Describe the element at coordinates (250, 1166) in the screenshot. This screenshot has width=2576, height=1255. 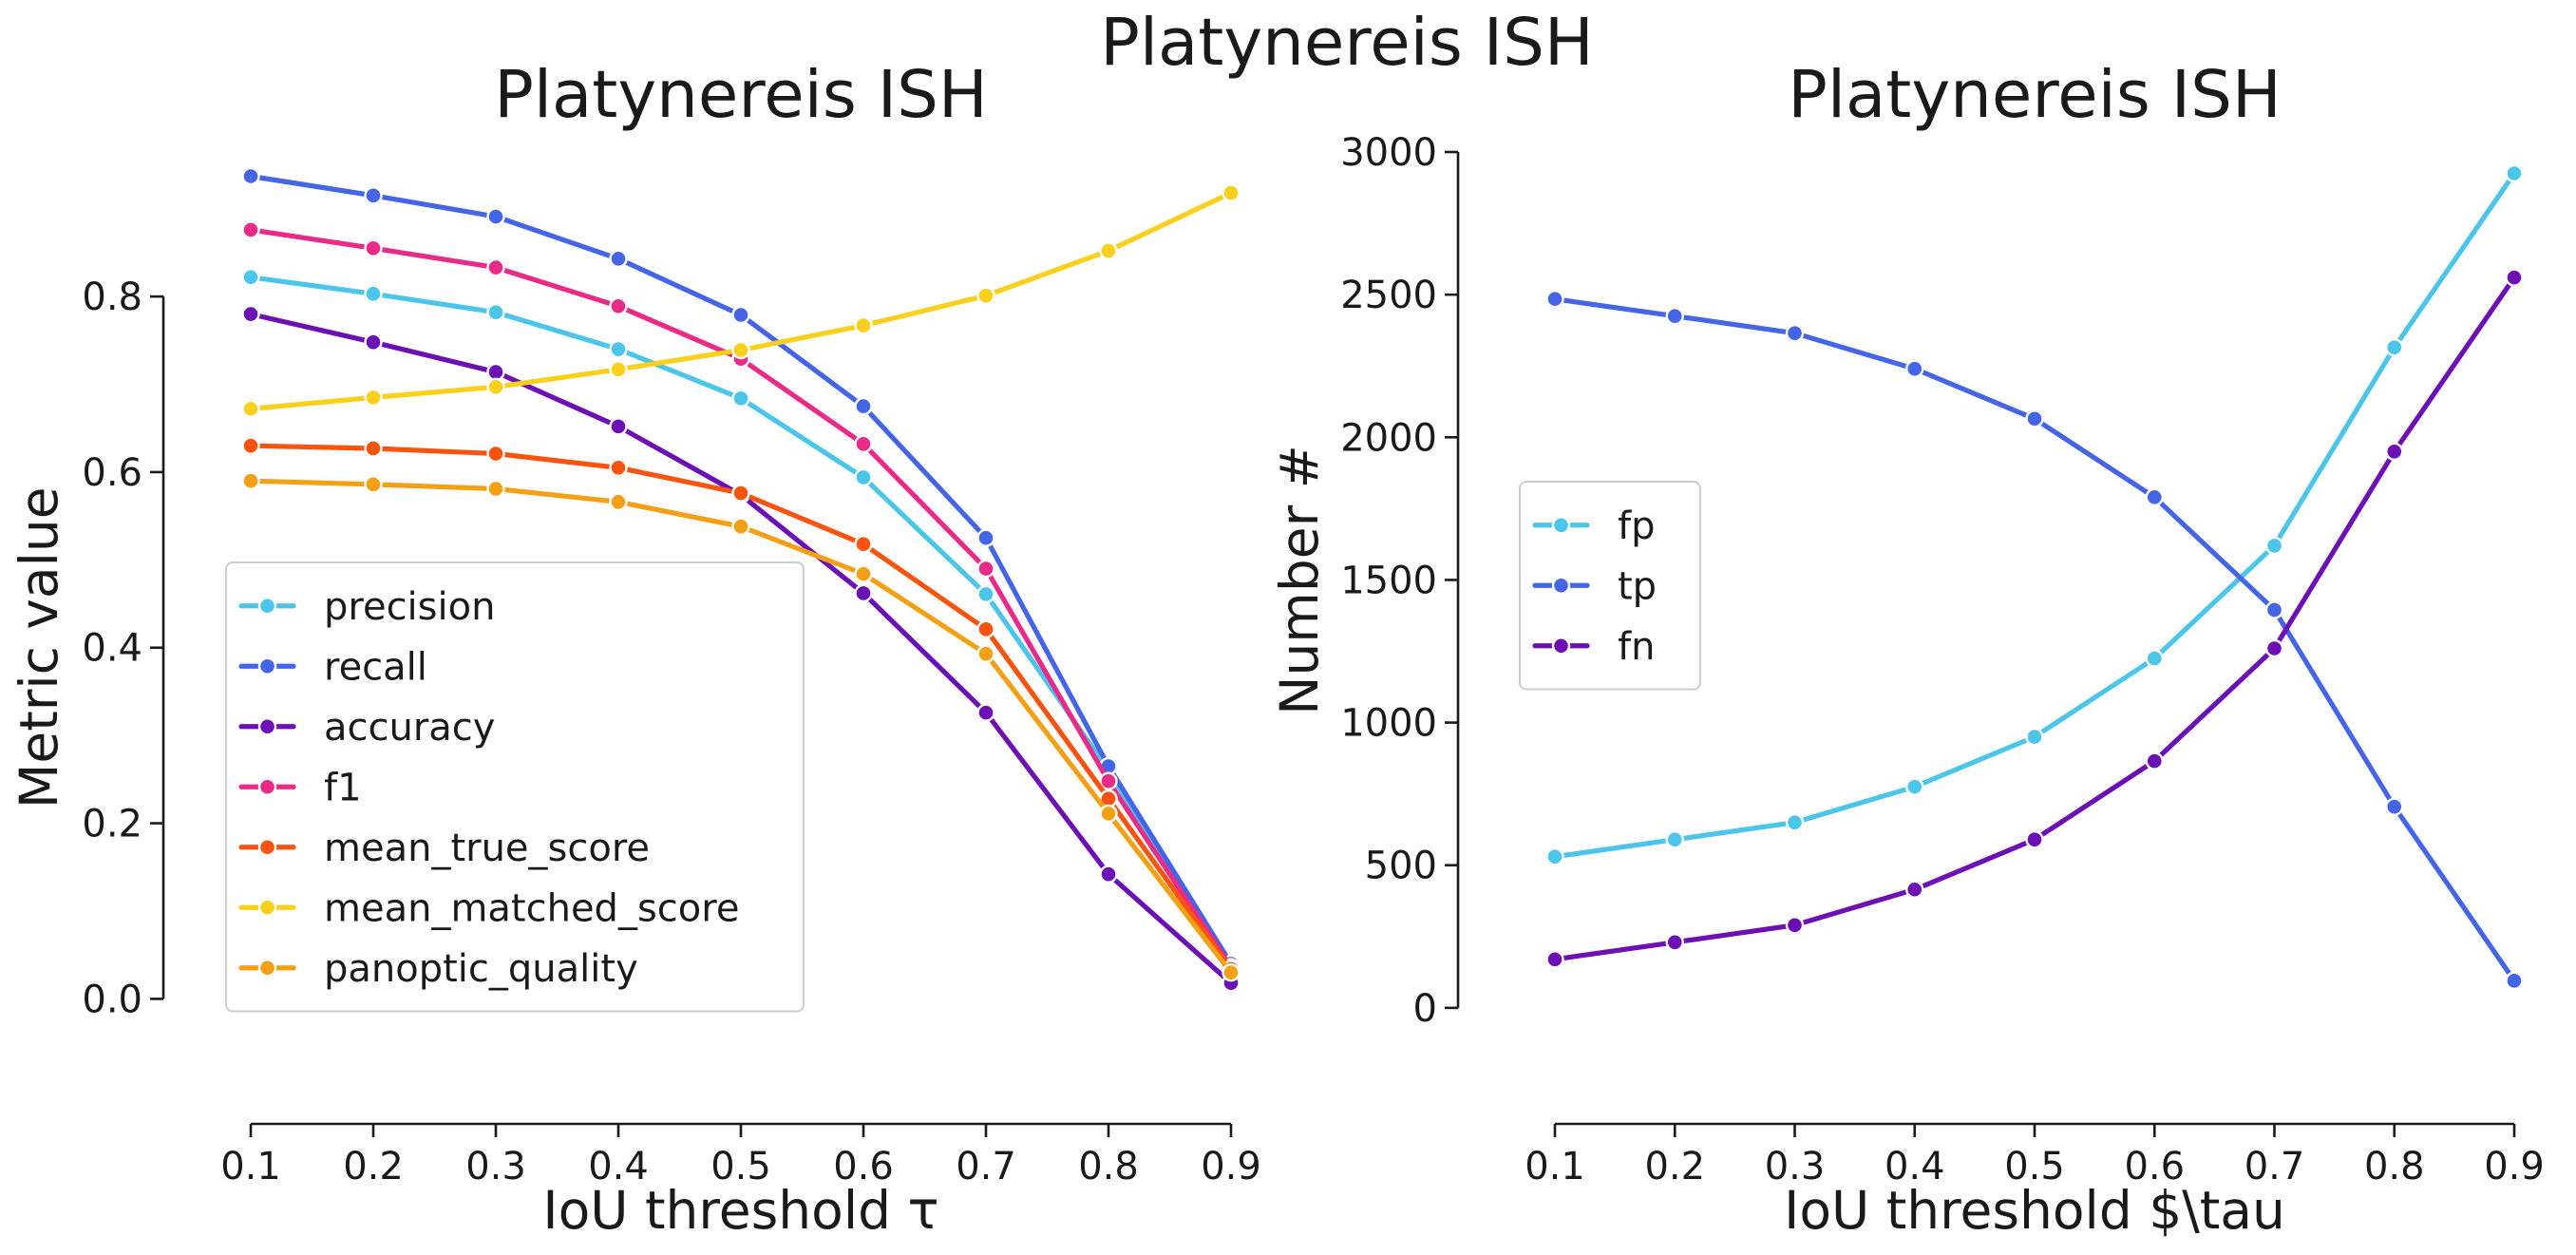
I see `metrics-x-tick-label: 0.1` at that location.